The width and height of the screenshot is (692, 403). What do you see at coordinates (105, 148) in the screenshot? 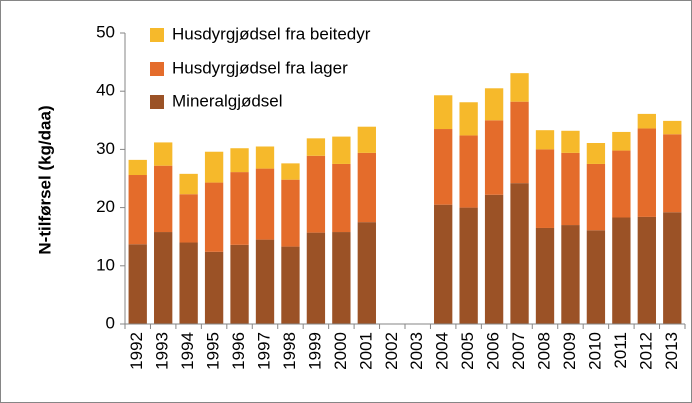
I see `y-tick-label: 30` at bounding box center [105, 148].